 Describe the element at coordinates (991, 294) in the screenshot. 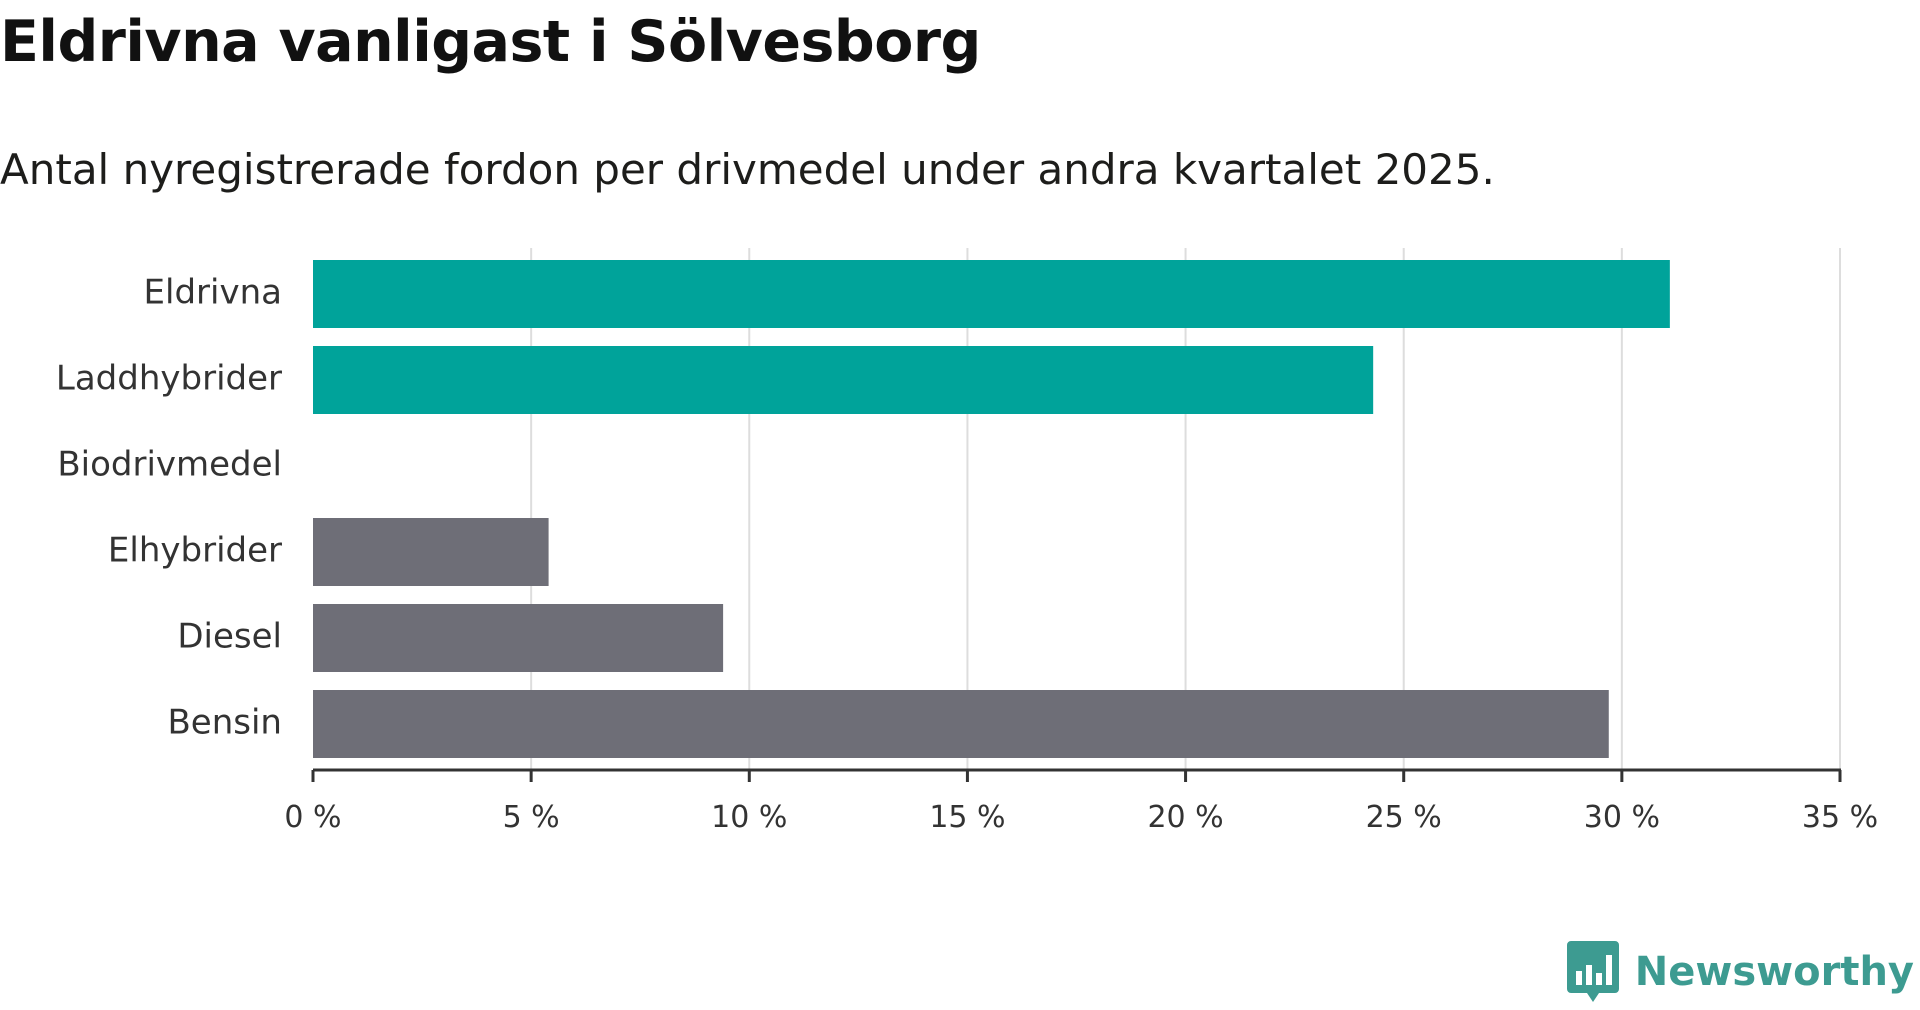

I see `bar-eldrivna` at that location.